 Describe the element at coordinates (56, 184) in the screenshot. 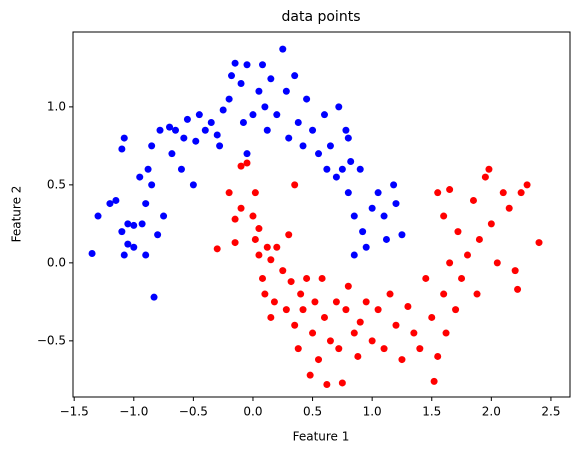

I see `y-tick-label: 0.5` at that location.